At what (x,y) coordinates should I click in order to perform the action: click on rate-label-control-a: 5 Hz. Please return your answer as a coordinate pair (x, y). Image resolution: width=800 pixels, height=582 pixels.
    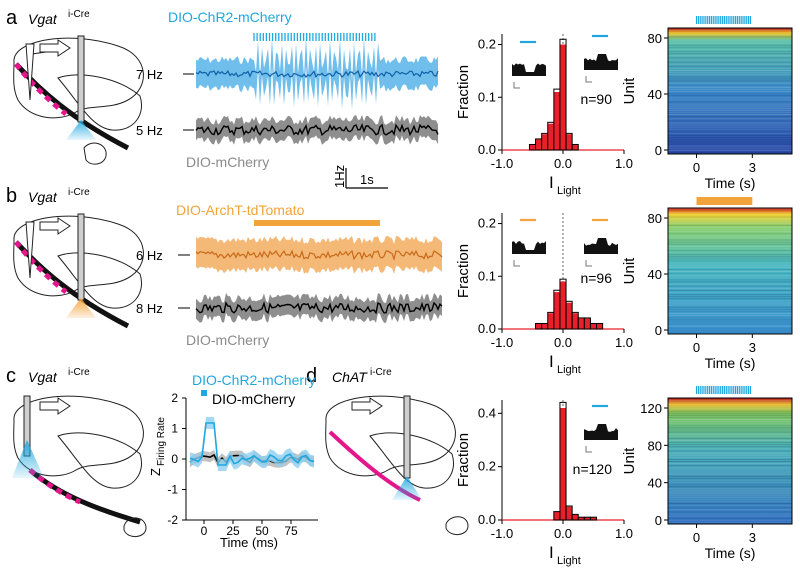
    Looking at the image, I should click on (149, 130).